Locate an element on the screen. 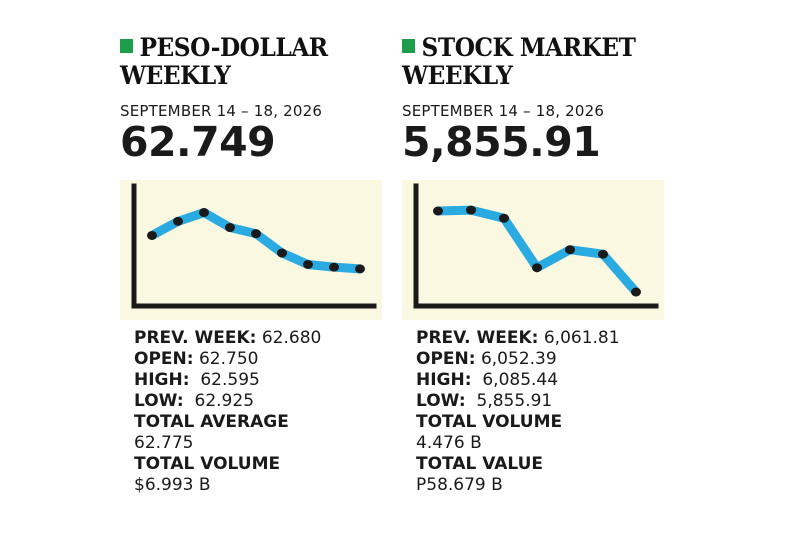 This screenshot has height=533, width=800. stock-stat-label: HIGH: is located at coordinates (444, 380).